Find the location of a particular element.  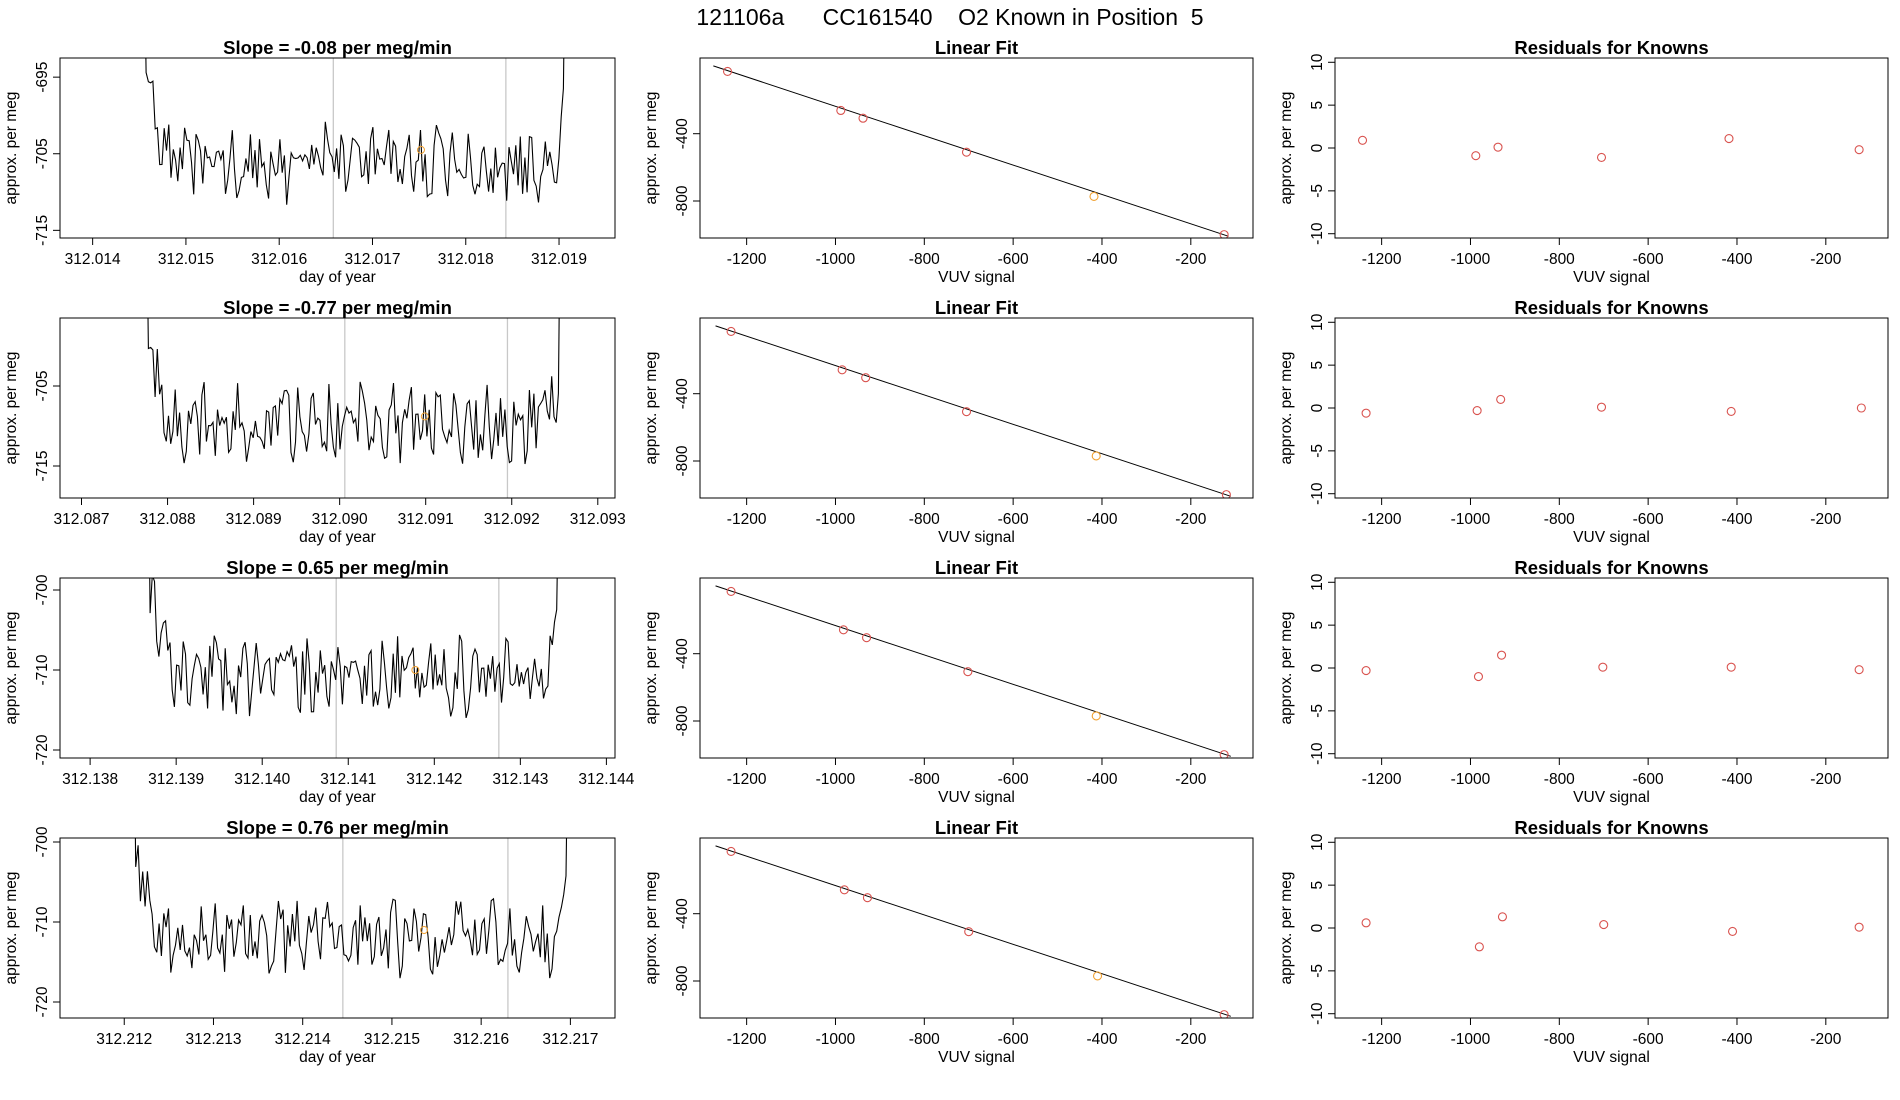

x-tick-label: 312.144 is located at coordinates (606, 779).